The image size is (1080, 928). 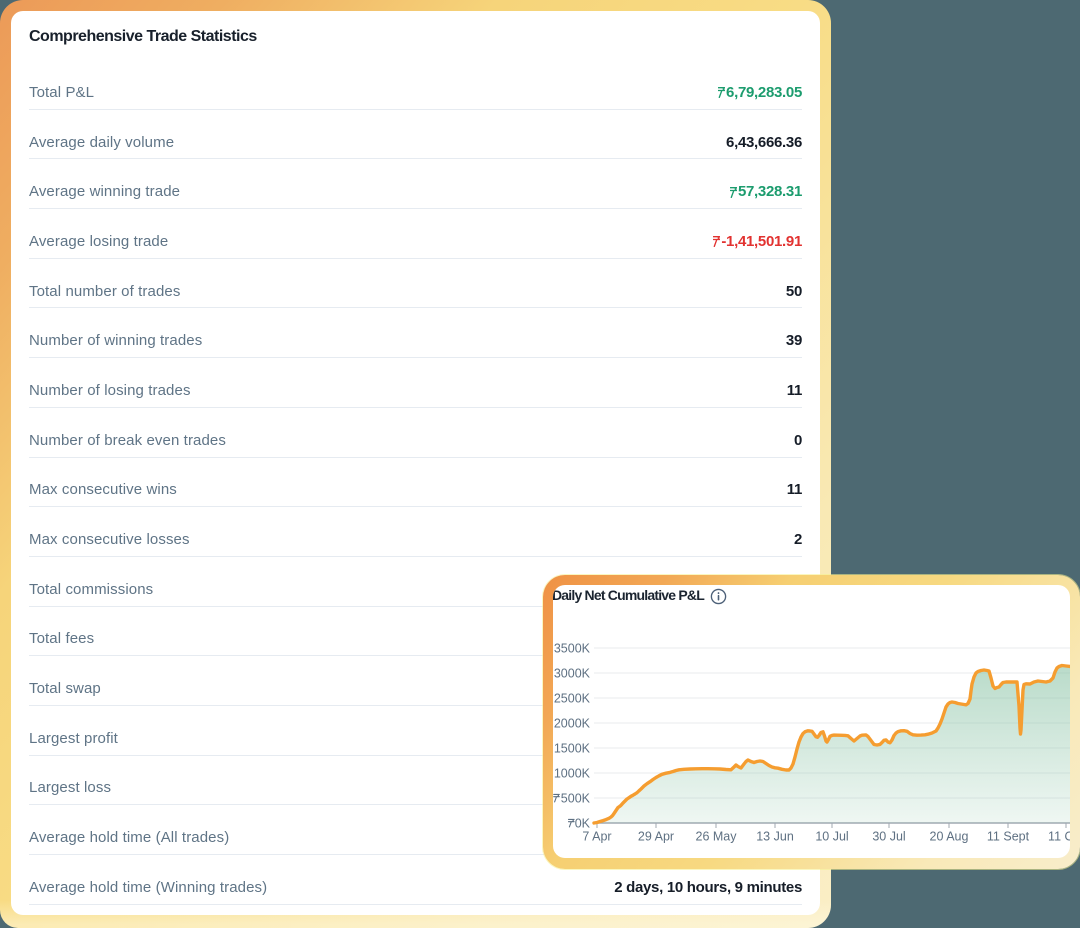 What do you see at coordinates (572, 748) in the screenshot?
I see `svg-text: 1500K` at bounding box center [572, 748].